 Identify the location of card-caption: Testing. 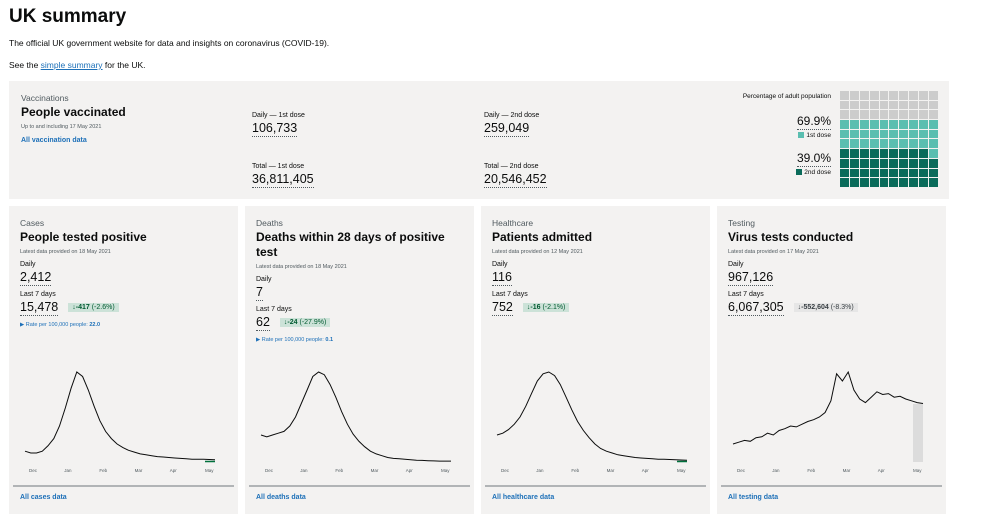
(741, 223).